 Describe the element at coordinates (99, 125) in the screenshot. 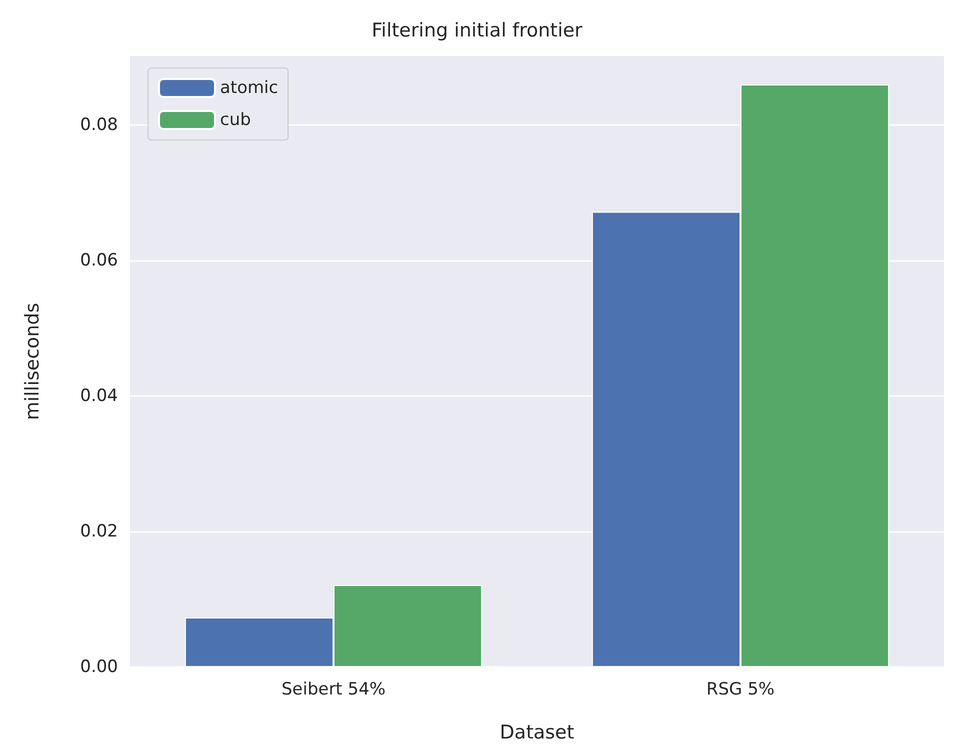

I see `y-tick-label: 0.08` at that location.